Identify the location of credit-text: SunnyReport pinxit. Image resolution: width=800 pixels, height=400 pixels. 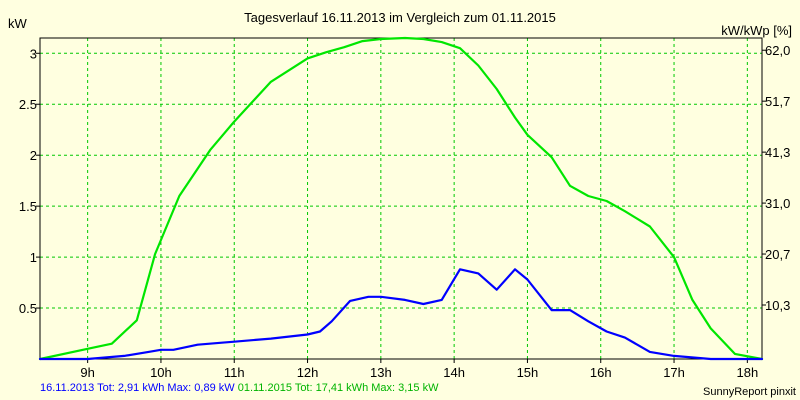
(749, 392).